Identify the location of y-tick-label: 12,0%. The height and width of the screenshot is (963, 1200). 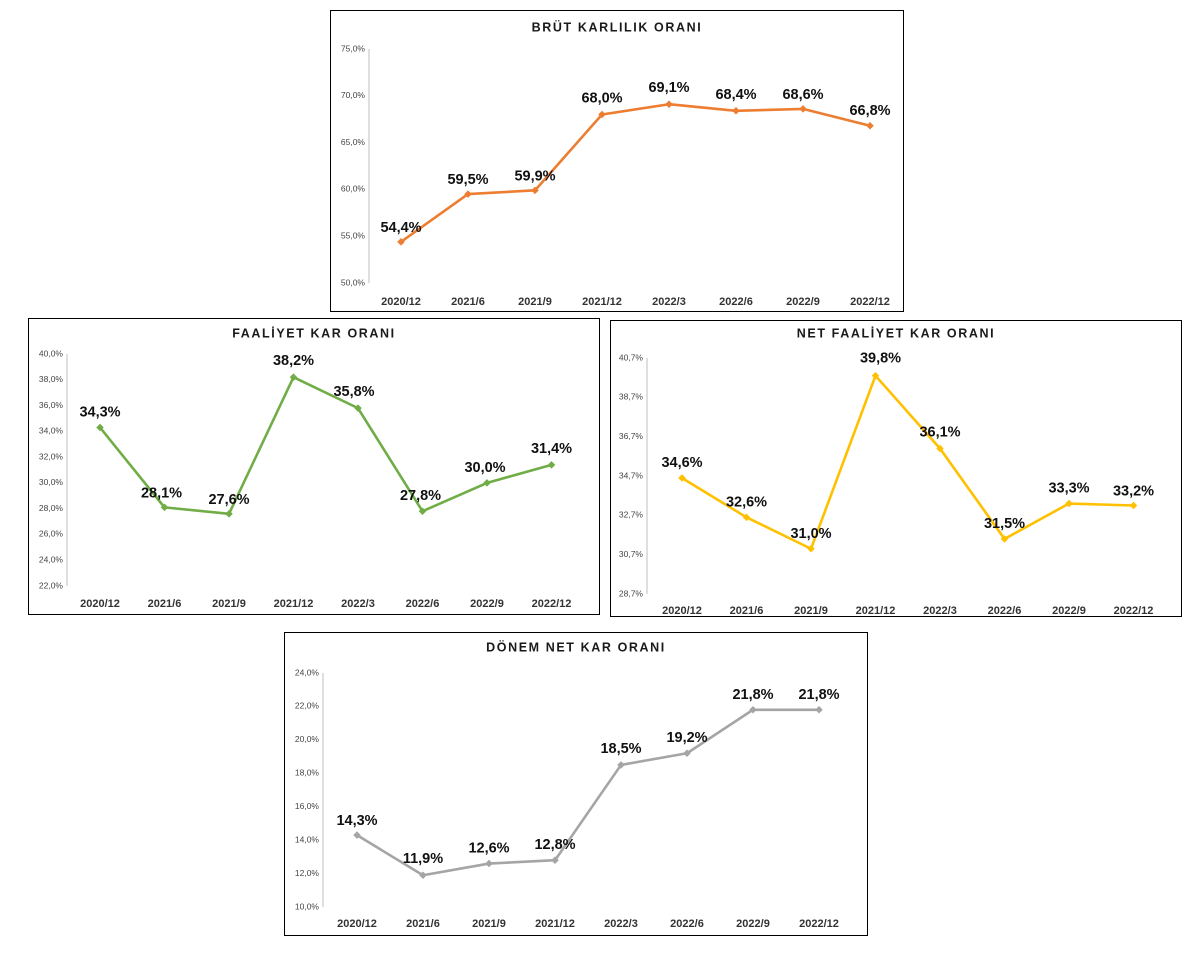
(307, 873).